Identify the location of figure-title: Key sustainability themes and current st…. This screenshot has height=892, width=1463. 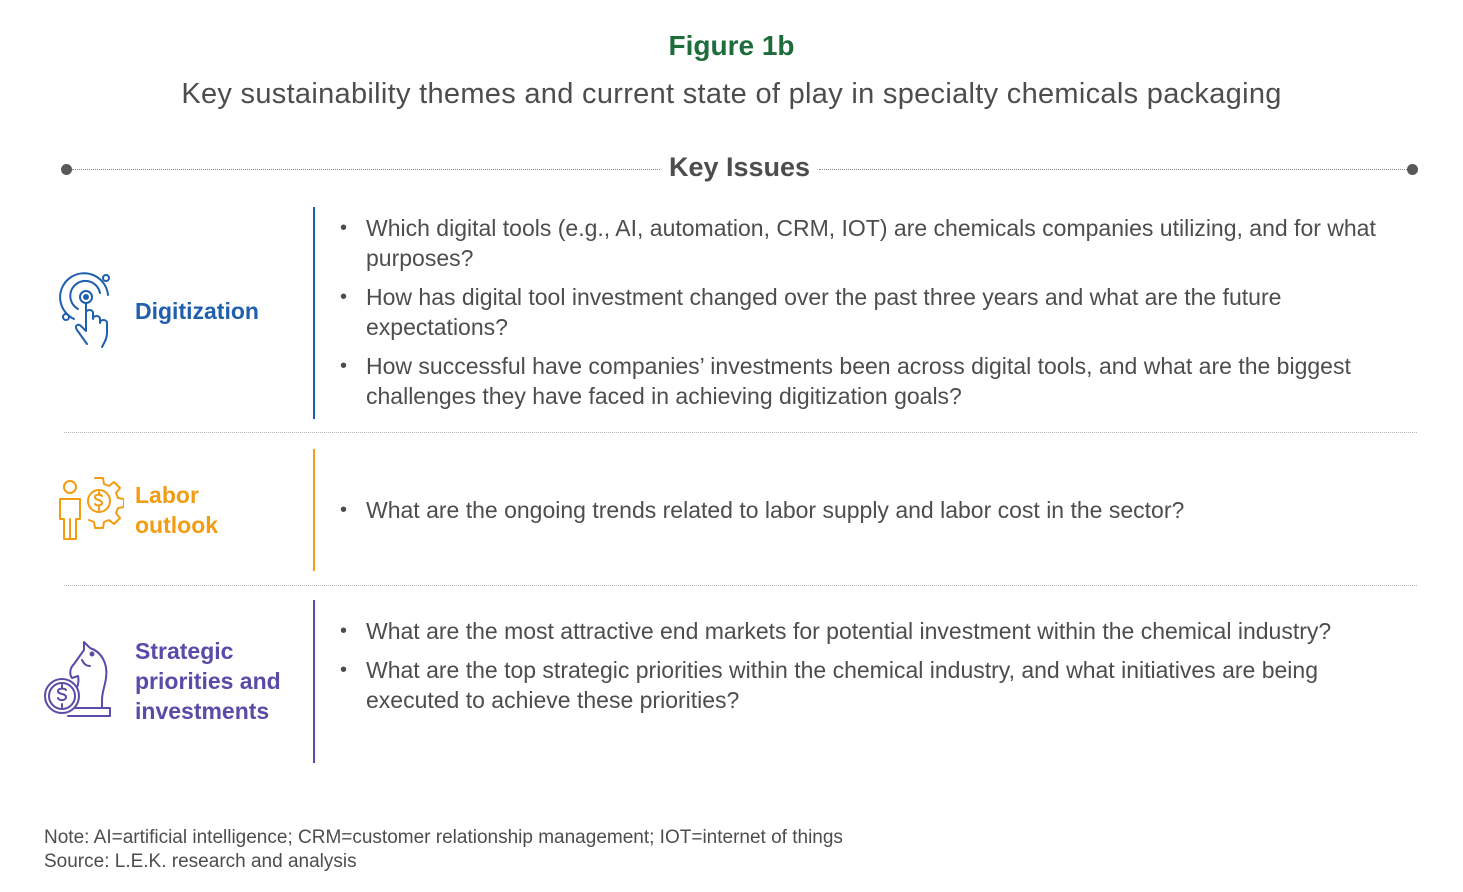
(731, 94).